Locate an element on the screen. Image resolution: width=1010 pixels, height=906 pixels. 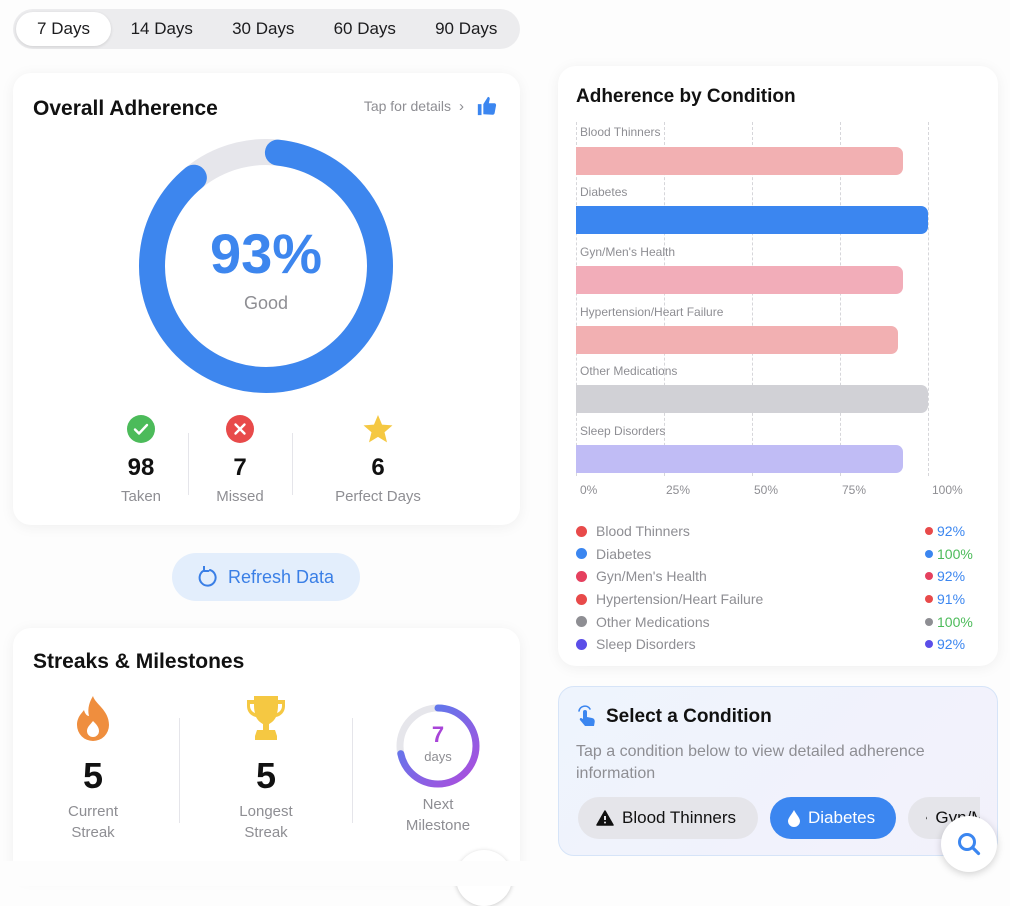
milestone-ring: 7 days is located at coordinates (438, 746).